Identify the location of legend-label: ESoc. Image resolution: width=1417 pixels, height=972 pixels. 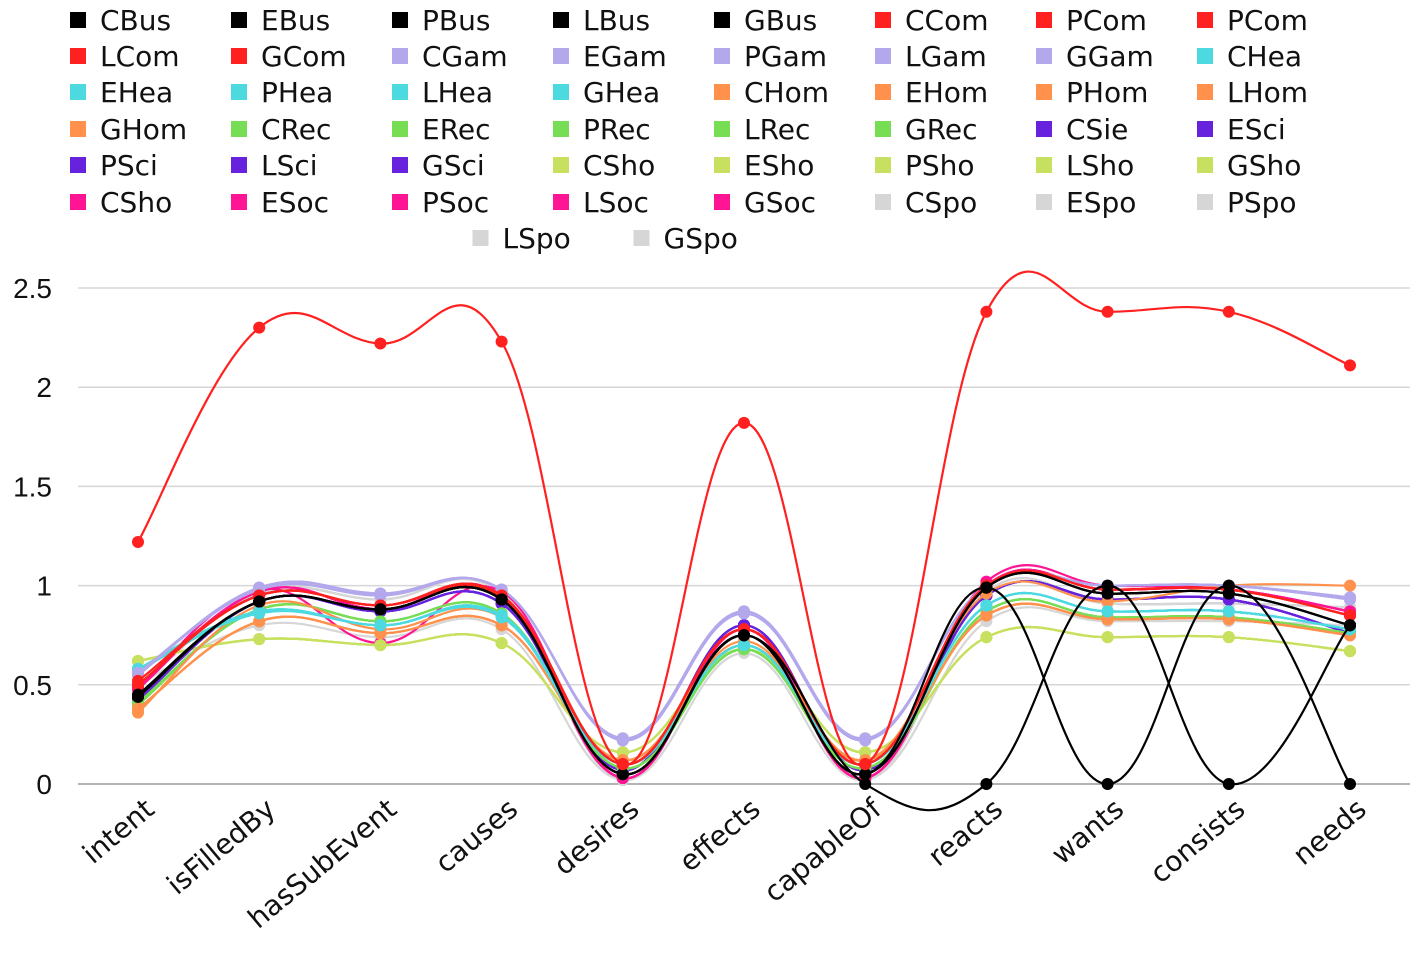
(295, 202).